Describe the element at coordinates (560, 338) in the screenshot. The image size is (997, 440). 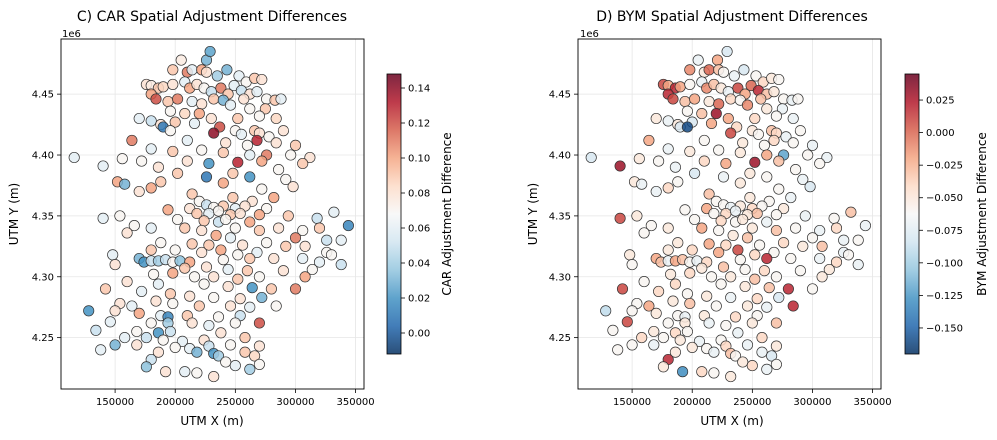
I see `bym-y-tick-label: 4.25` at that location.